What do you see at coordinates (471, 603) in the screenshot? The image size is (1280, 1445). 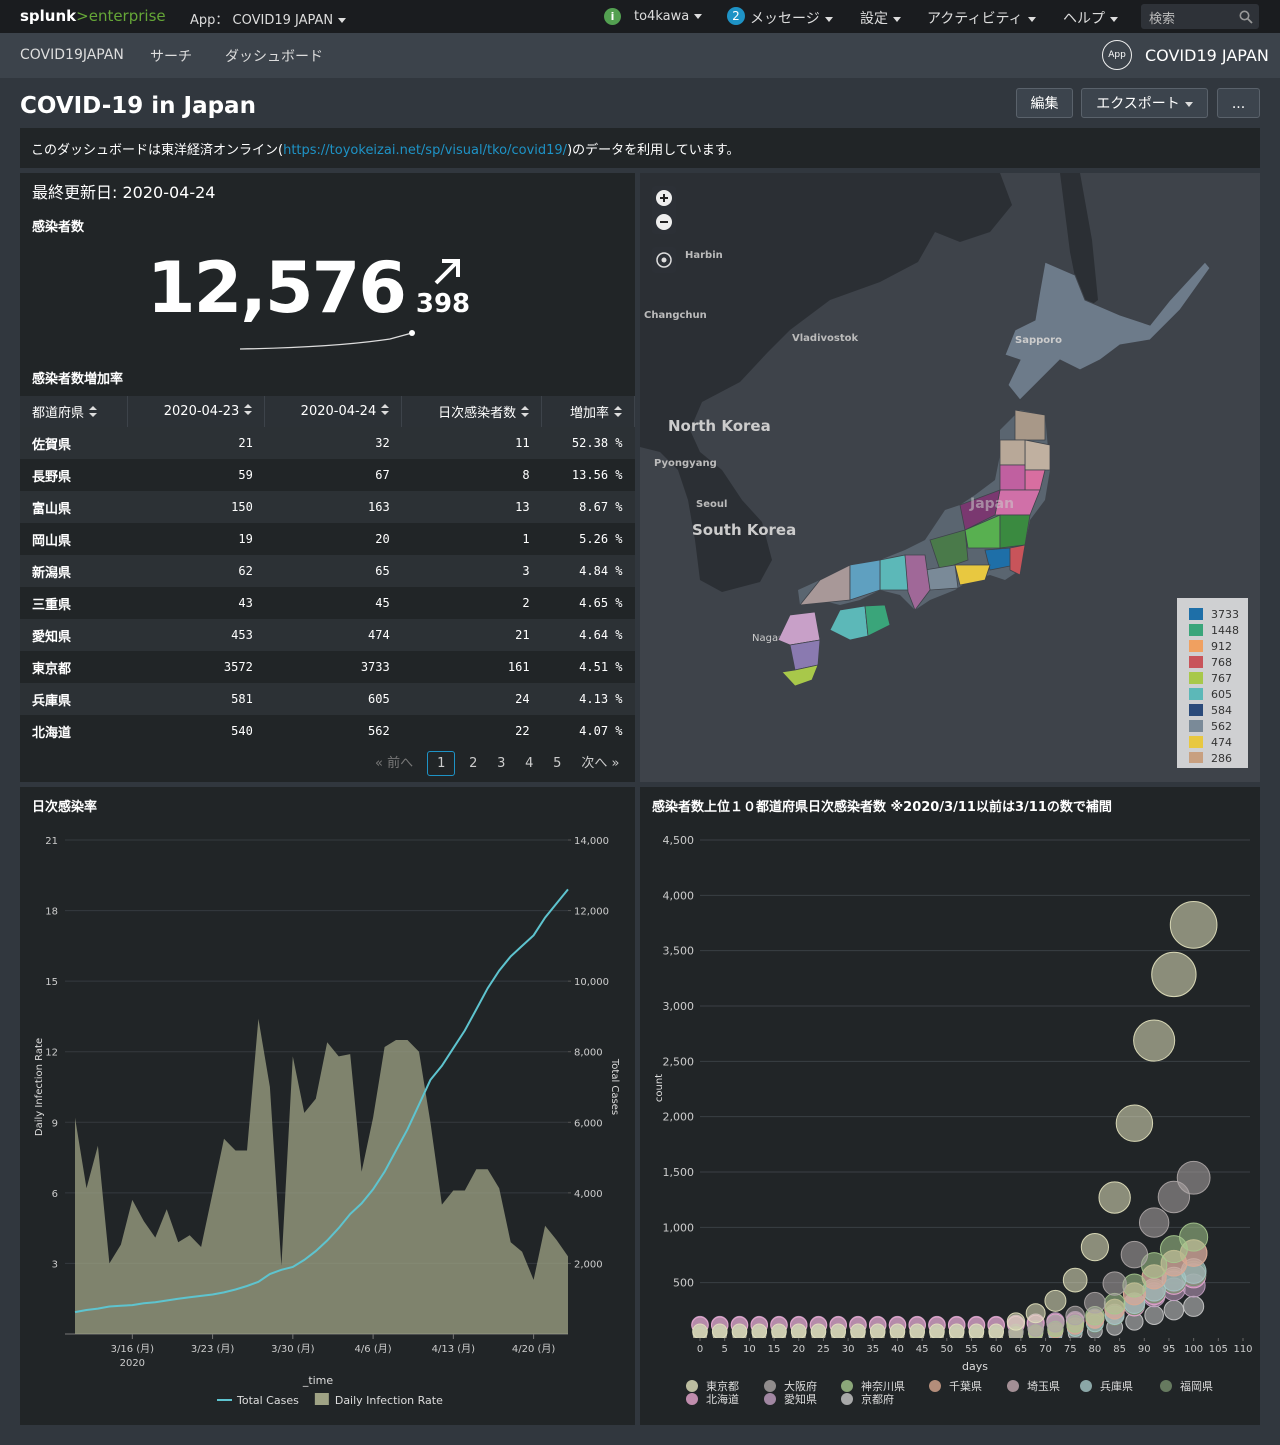 I see `table-cell: 2` at bounding box center [471, 603].